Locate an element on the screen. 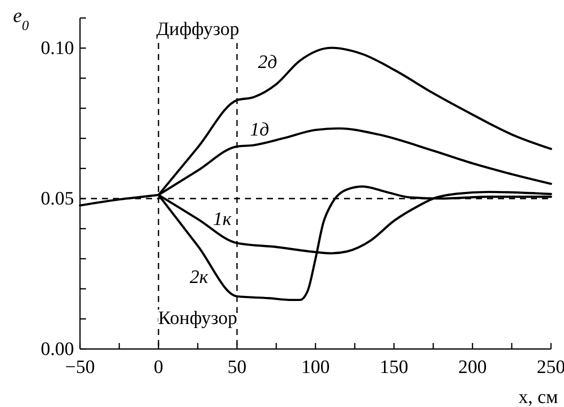  series-label: 1к is located at coordinates (222, 219).